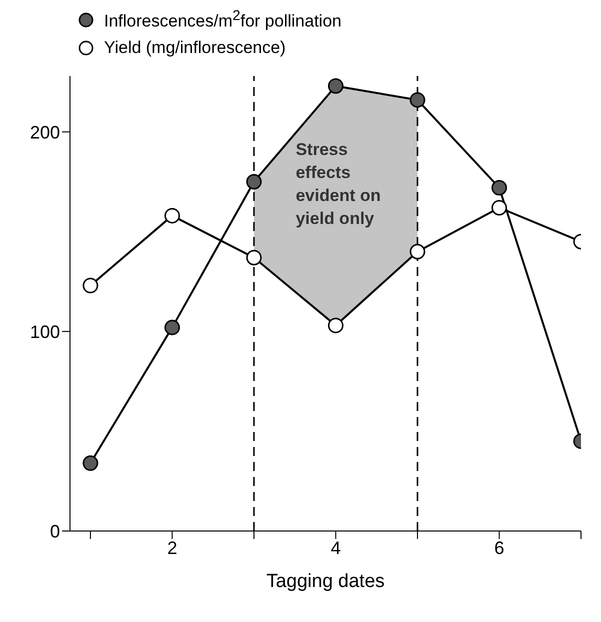  Describe the element at coordinates (45, 331) in the screenshot. I see `y-tick-label: 100` at that location.